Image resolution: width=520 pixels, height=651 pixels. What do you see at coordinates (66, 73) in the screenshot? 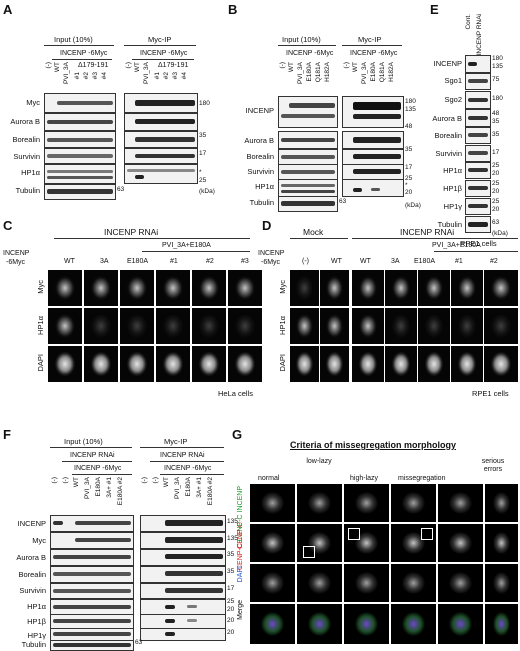
I see `a-lane-3: PVI_3A` at bounding box center [66, 73].